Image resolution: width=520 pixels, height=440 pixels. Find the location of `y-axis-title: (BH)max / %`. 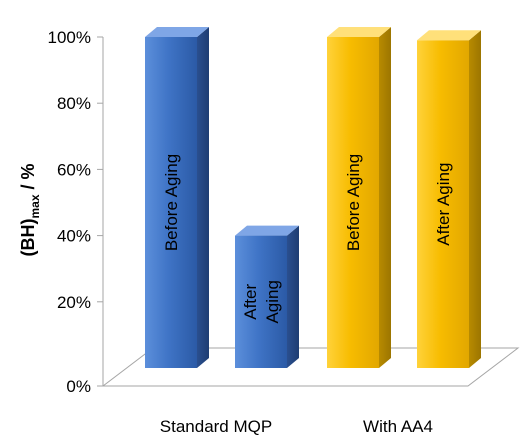

y-axis-title: (BH)max / % is located at coordinates (30, 209).